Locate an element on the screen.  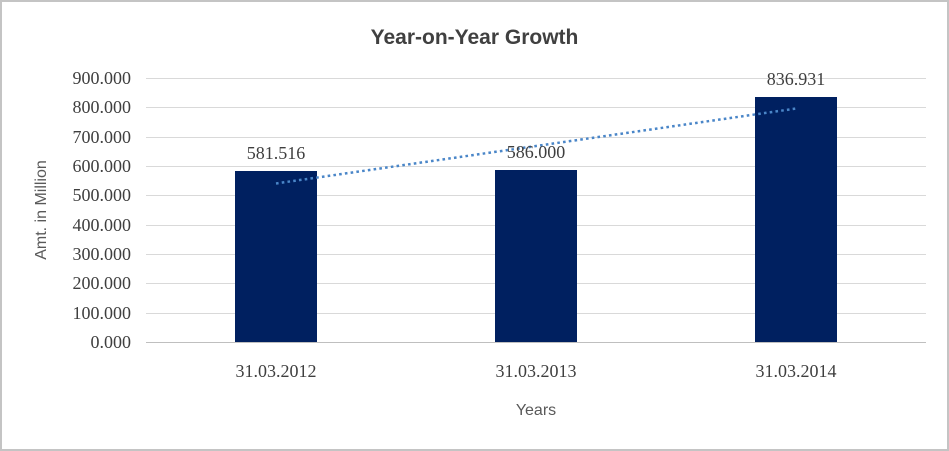
y-tick-label: 100.000 is located at coordinates (102, 313).